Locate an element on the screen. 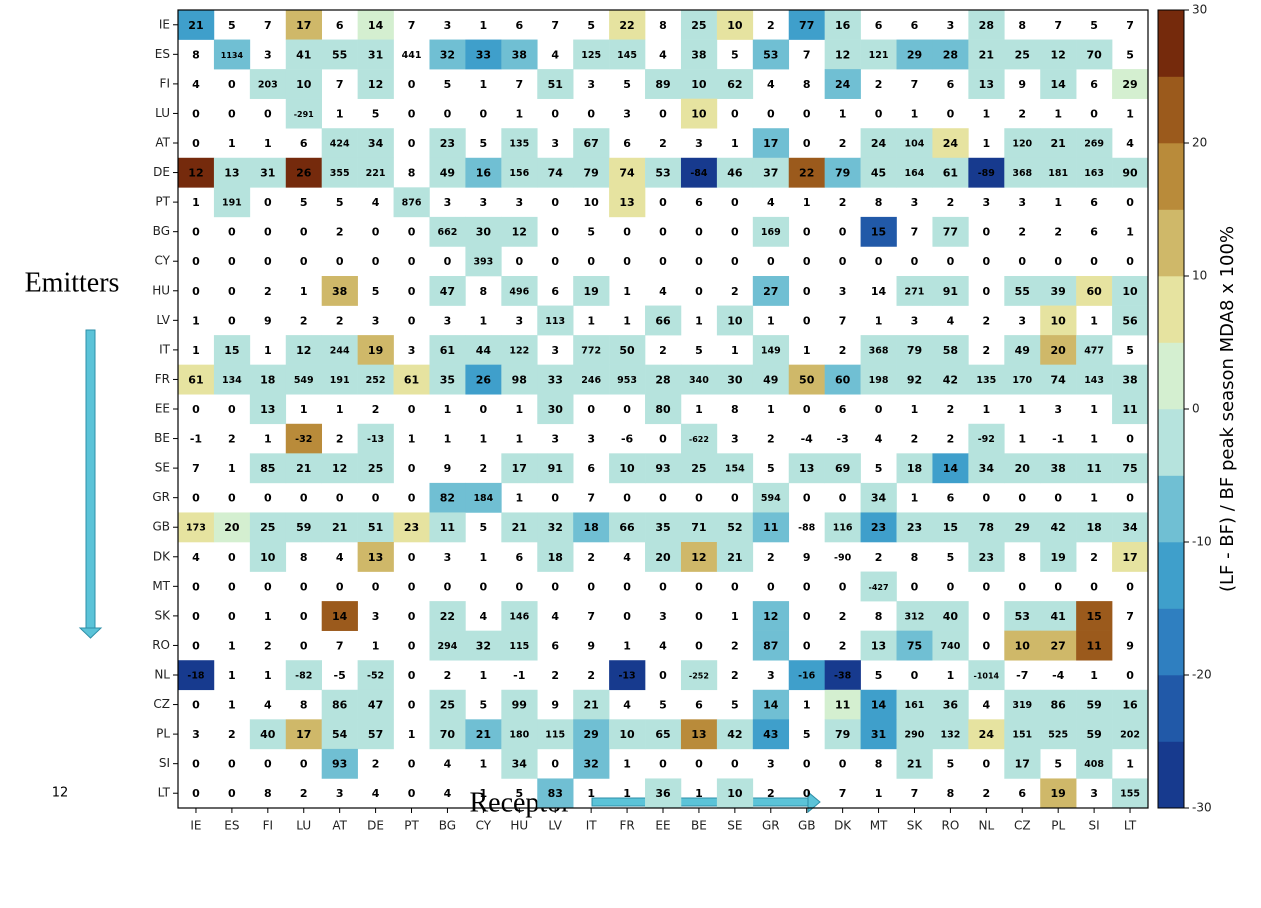  y-tick-label: LV is located at coordinates (163, 320).